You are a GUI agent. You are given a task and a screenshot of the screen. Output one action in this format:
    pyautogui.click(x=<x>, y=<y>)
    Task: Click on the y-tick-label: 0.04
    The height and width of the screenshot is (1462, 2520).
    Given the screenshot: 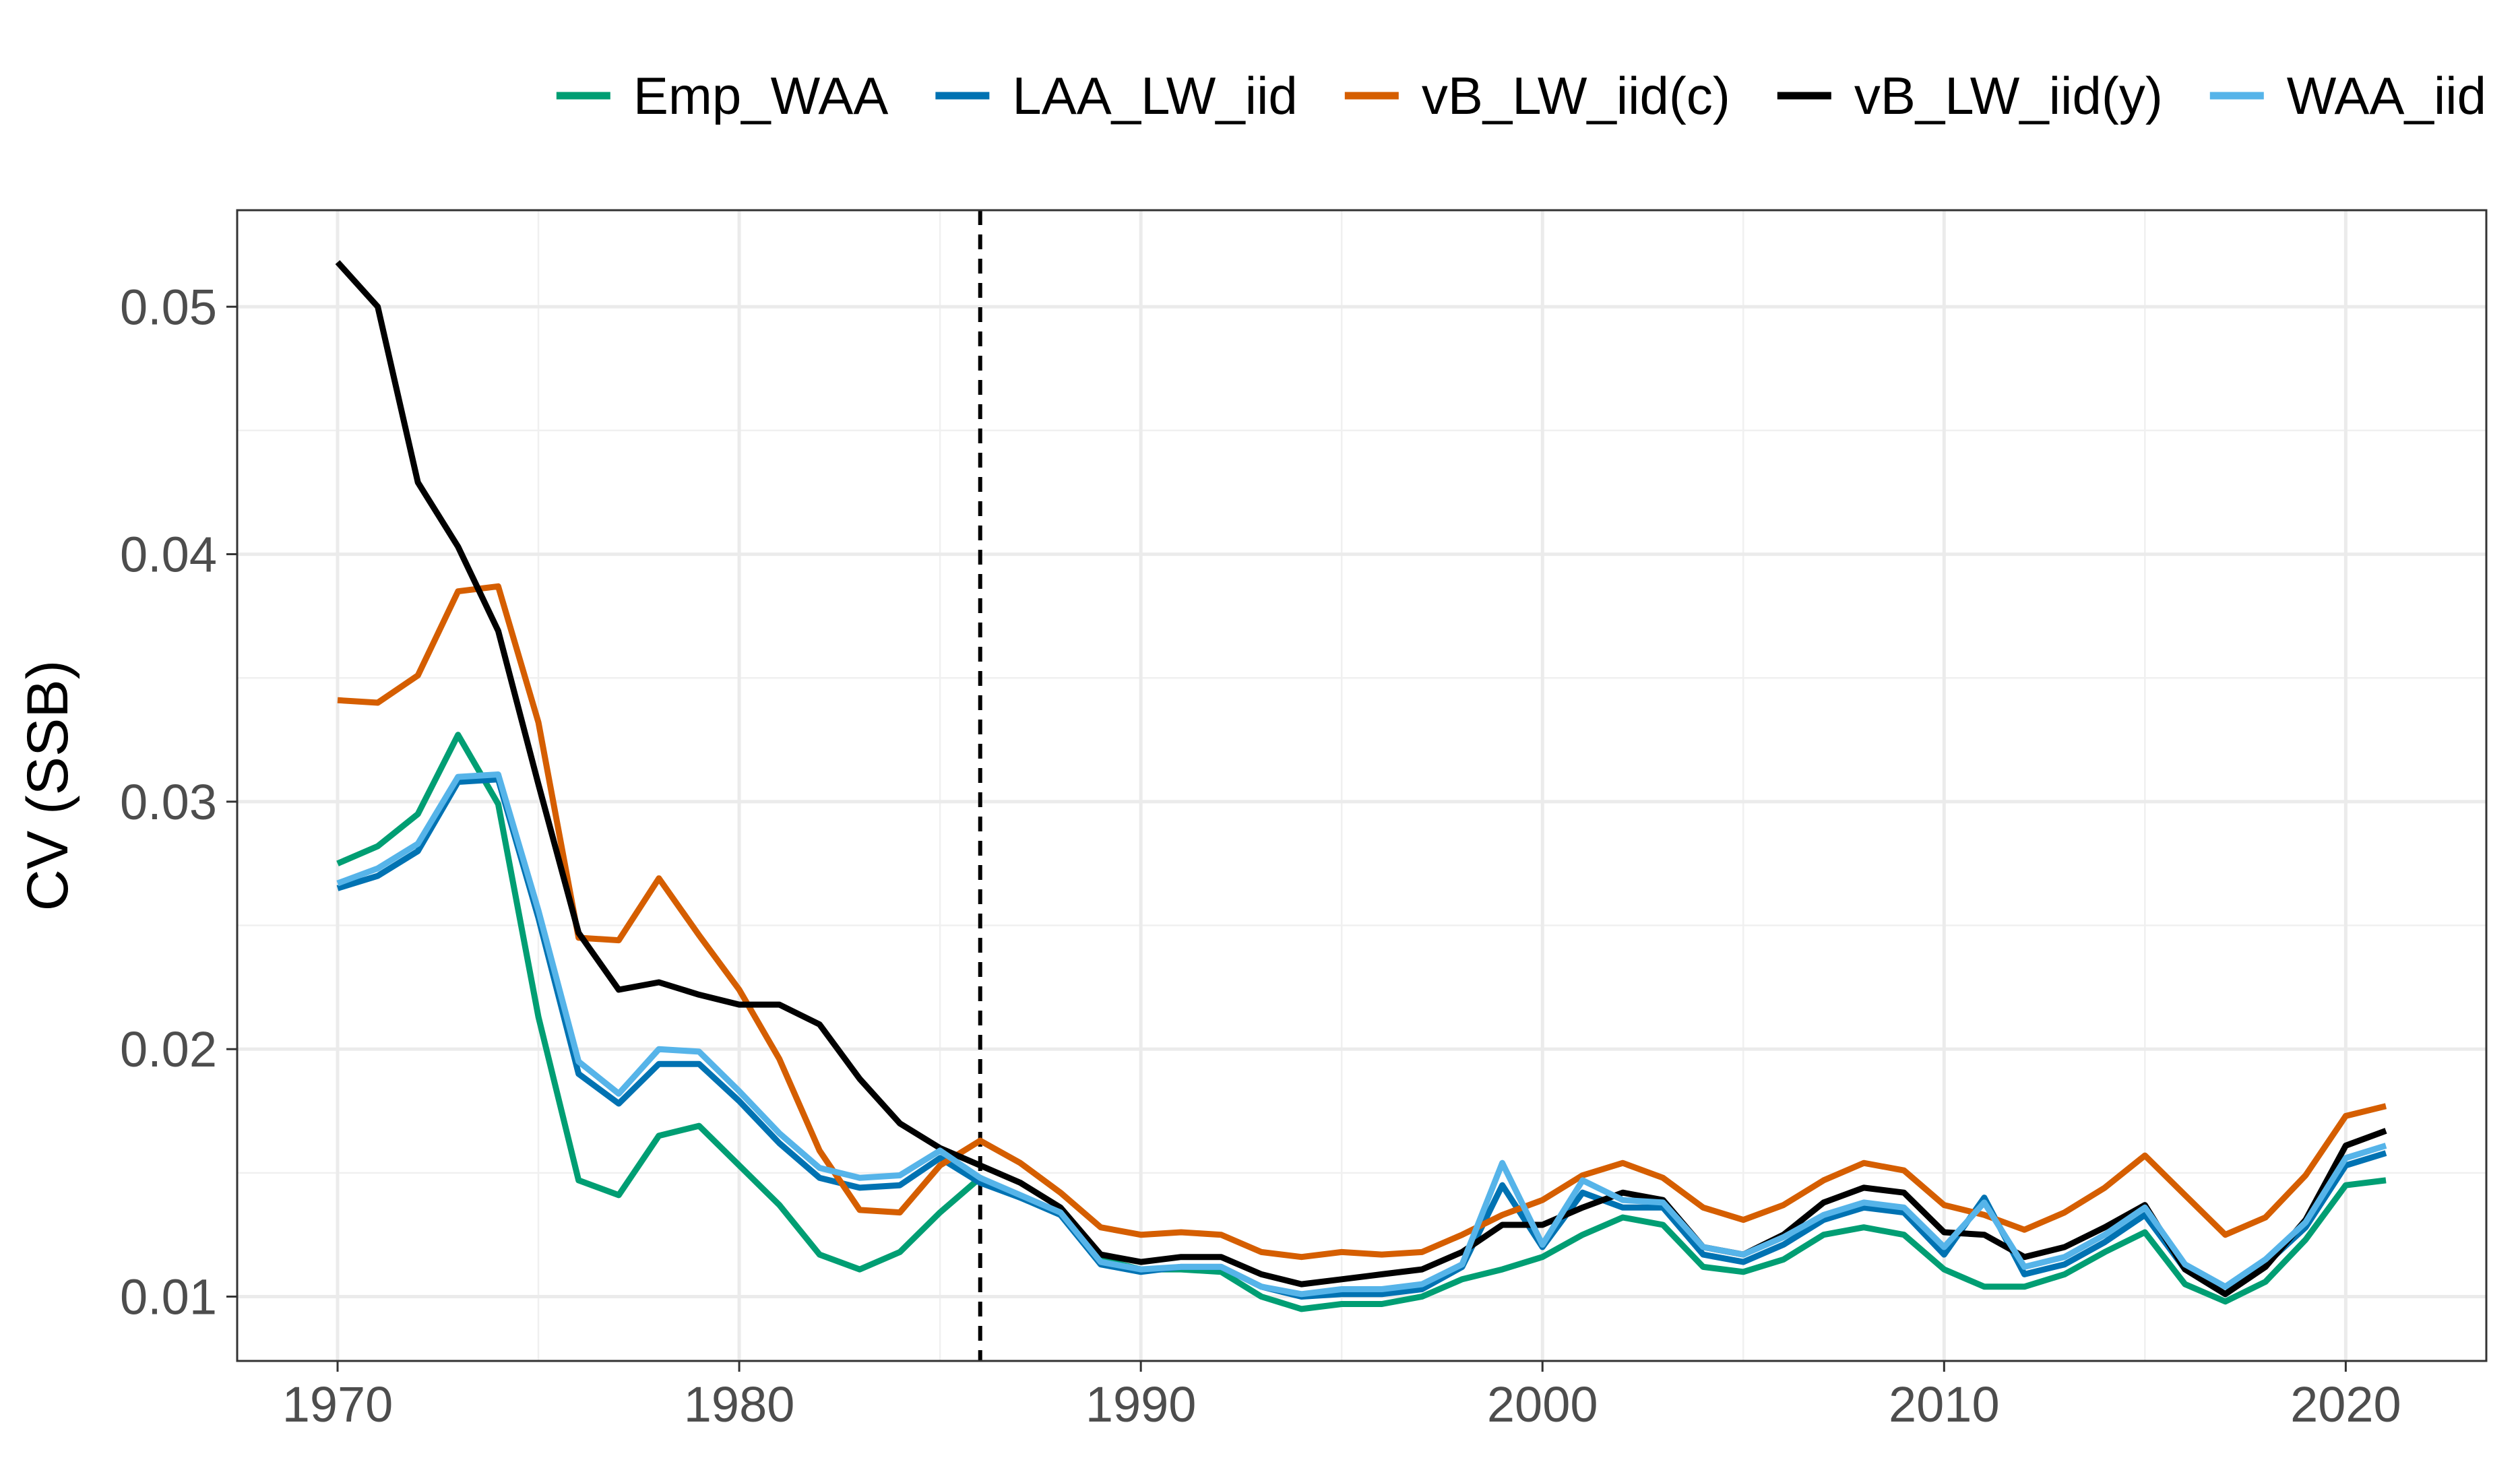 What is the action you would take?
    pyautogui.click(x=169, y=555)
    